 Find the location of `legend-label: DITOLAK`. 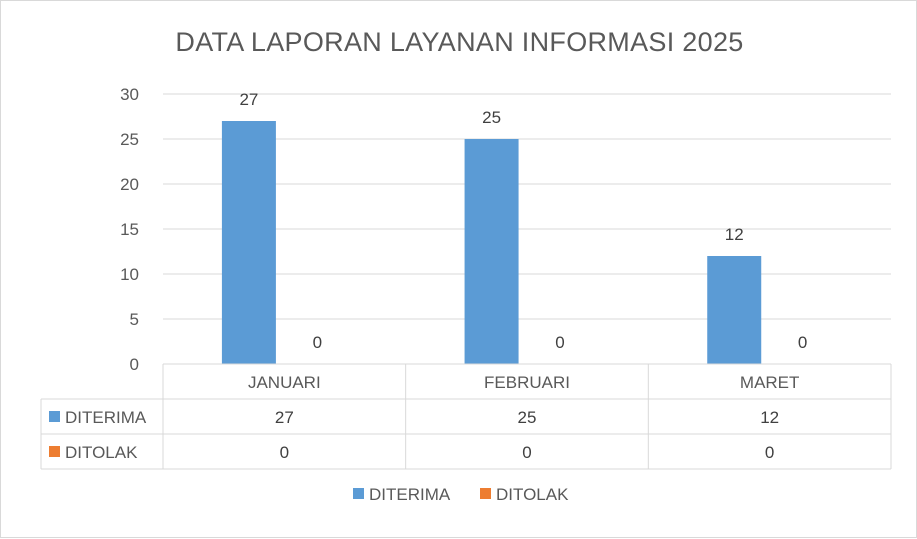

legend-label: DITOLAK is located at coordinates (532, 494).